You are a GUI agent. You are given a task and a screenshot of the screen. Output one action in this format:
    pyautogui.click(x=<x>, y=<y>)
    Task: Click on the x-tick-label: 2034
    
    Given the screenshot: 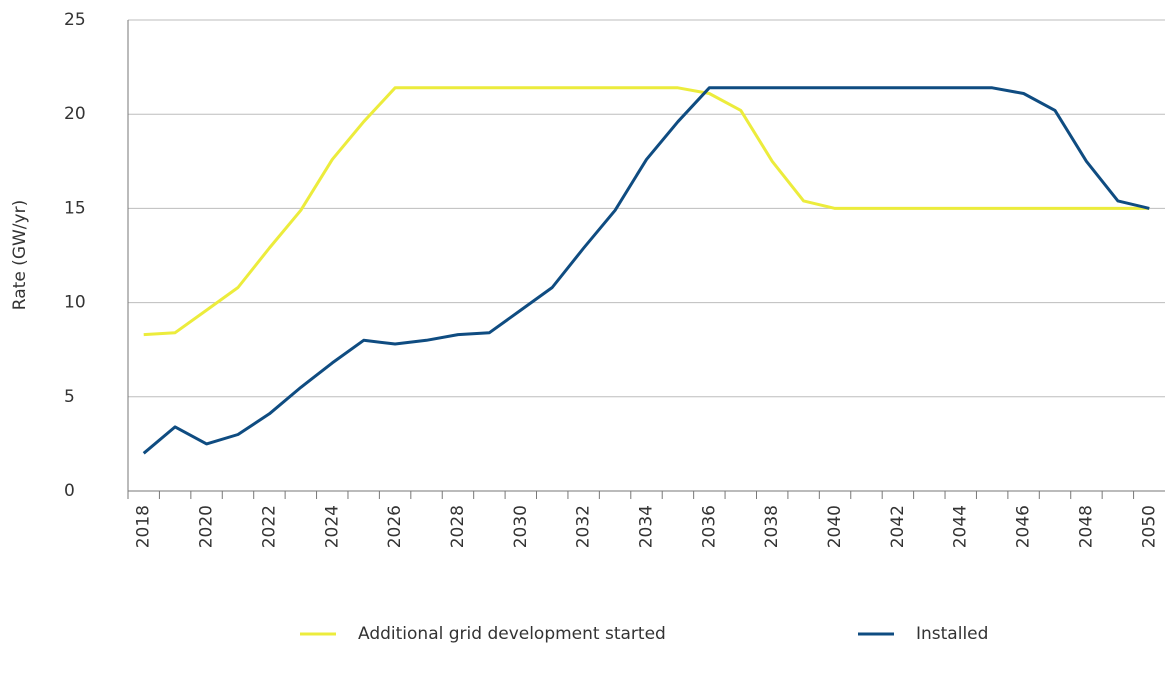 What is the action you would take?
    pyautogui.click(x=647, y=526)
    